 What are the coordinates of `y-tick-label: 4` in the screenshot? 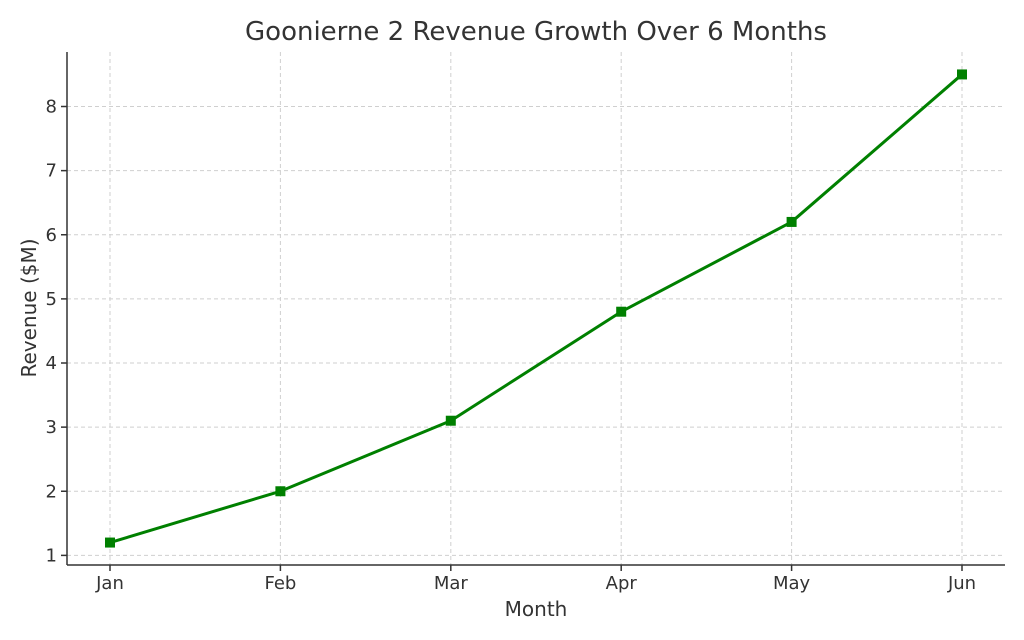 It's located at (51, 363).